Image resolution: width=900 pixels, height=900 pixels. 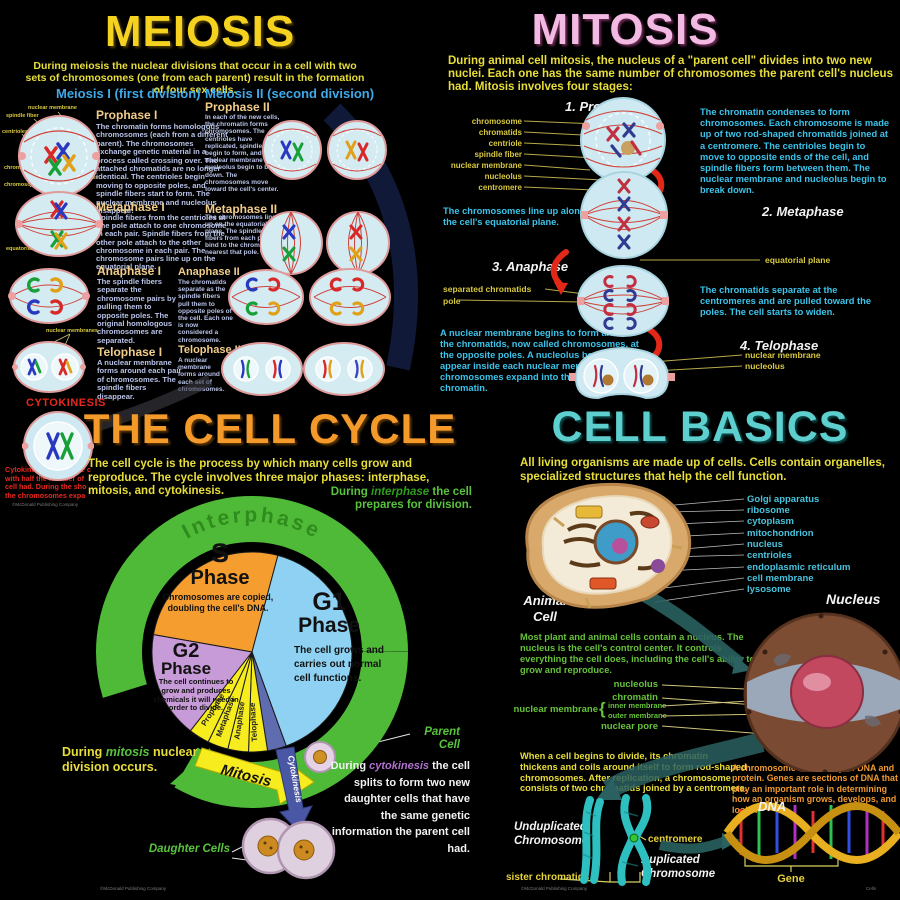 What do you see at coordinates (498, 154) in the screenshot?
I see `mitosis-label-spindle-fiber: spindle fiber` at bounding box center [498, 154].